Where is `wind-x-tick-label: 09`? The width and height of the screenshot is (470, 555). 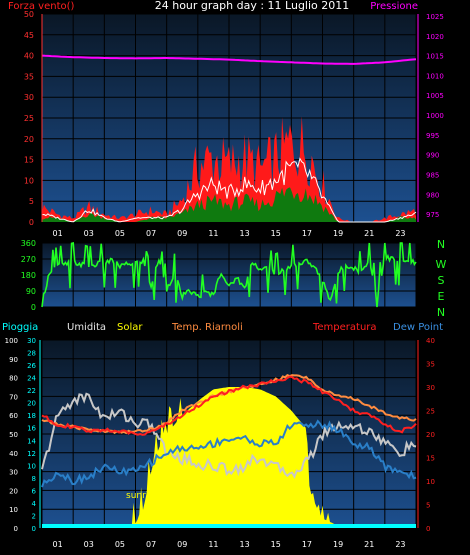
wind-x-tick-label: 09 is located at coordinates (182, 233).